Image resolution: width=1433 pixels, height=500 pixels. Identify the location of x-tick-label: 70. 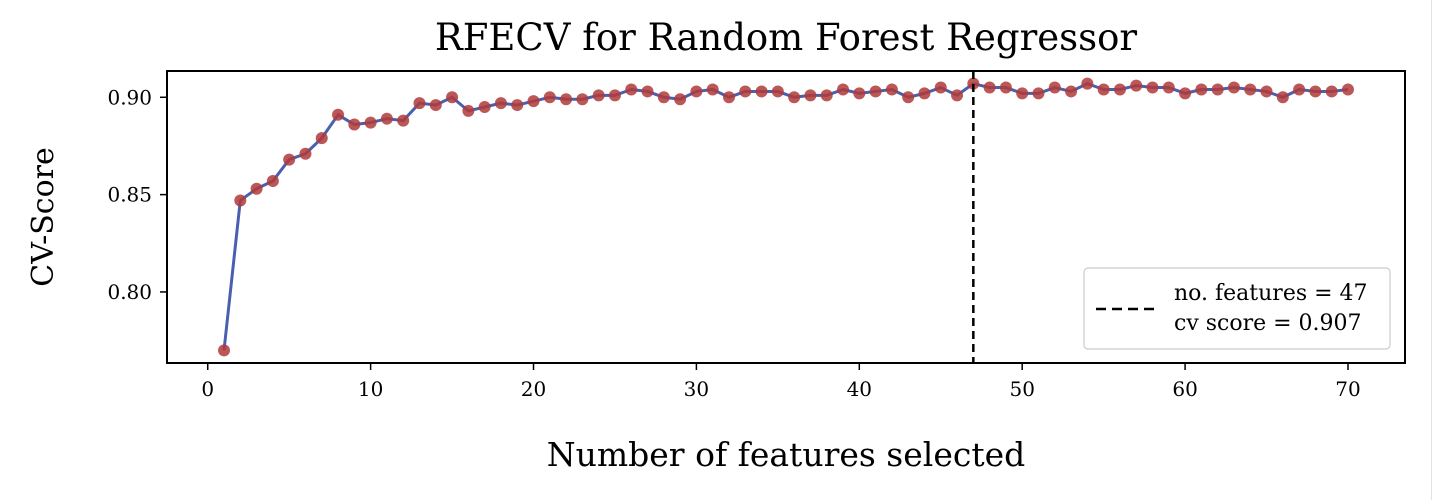
(1347, 389).